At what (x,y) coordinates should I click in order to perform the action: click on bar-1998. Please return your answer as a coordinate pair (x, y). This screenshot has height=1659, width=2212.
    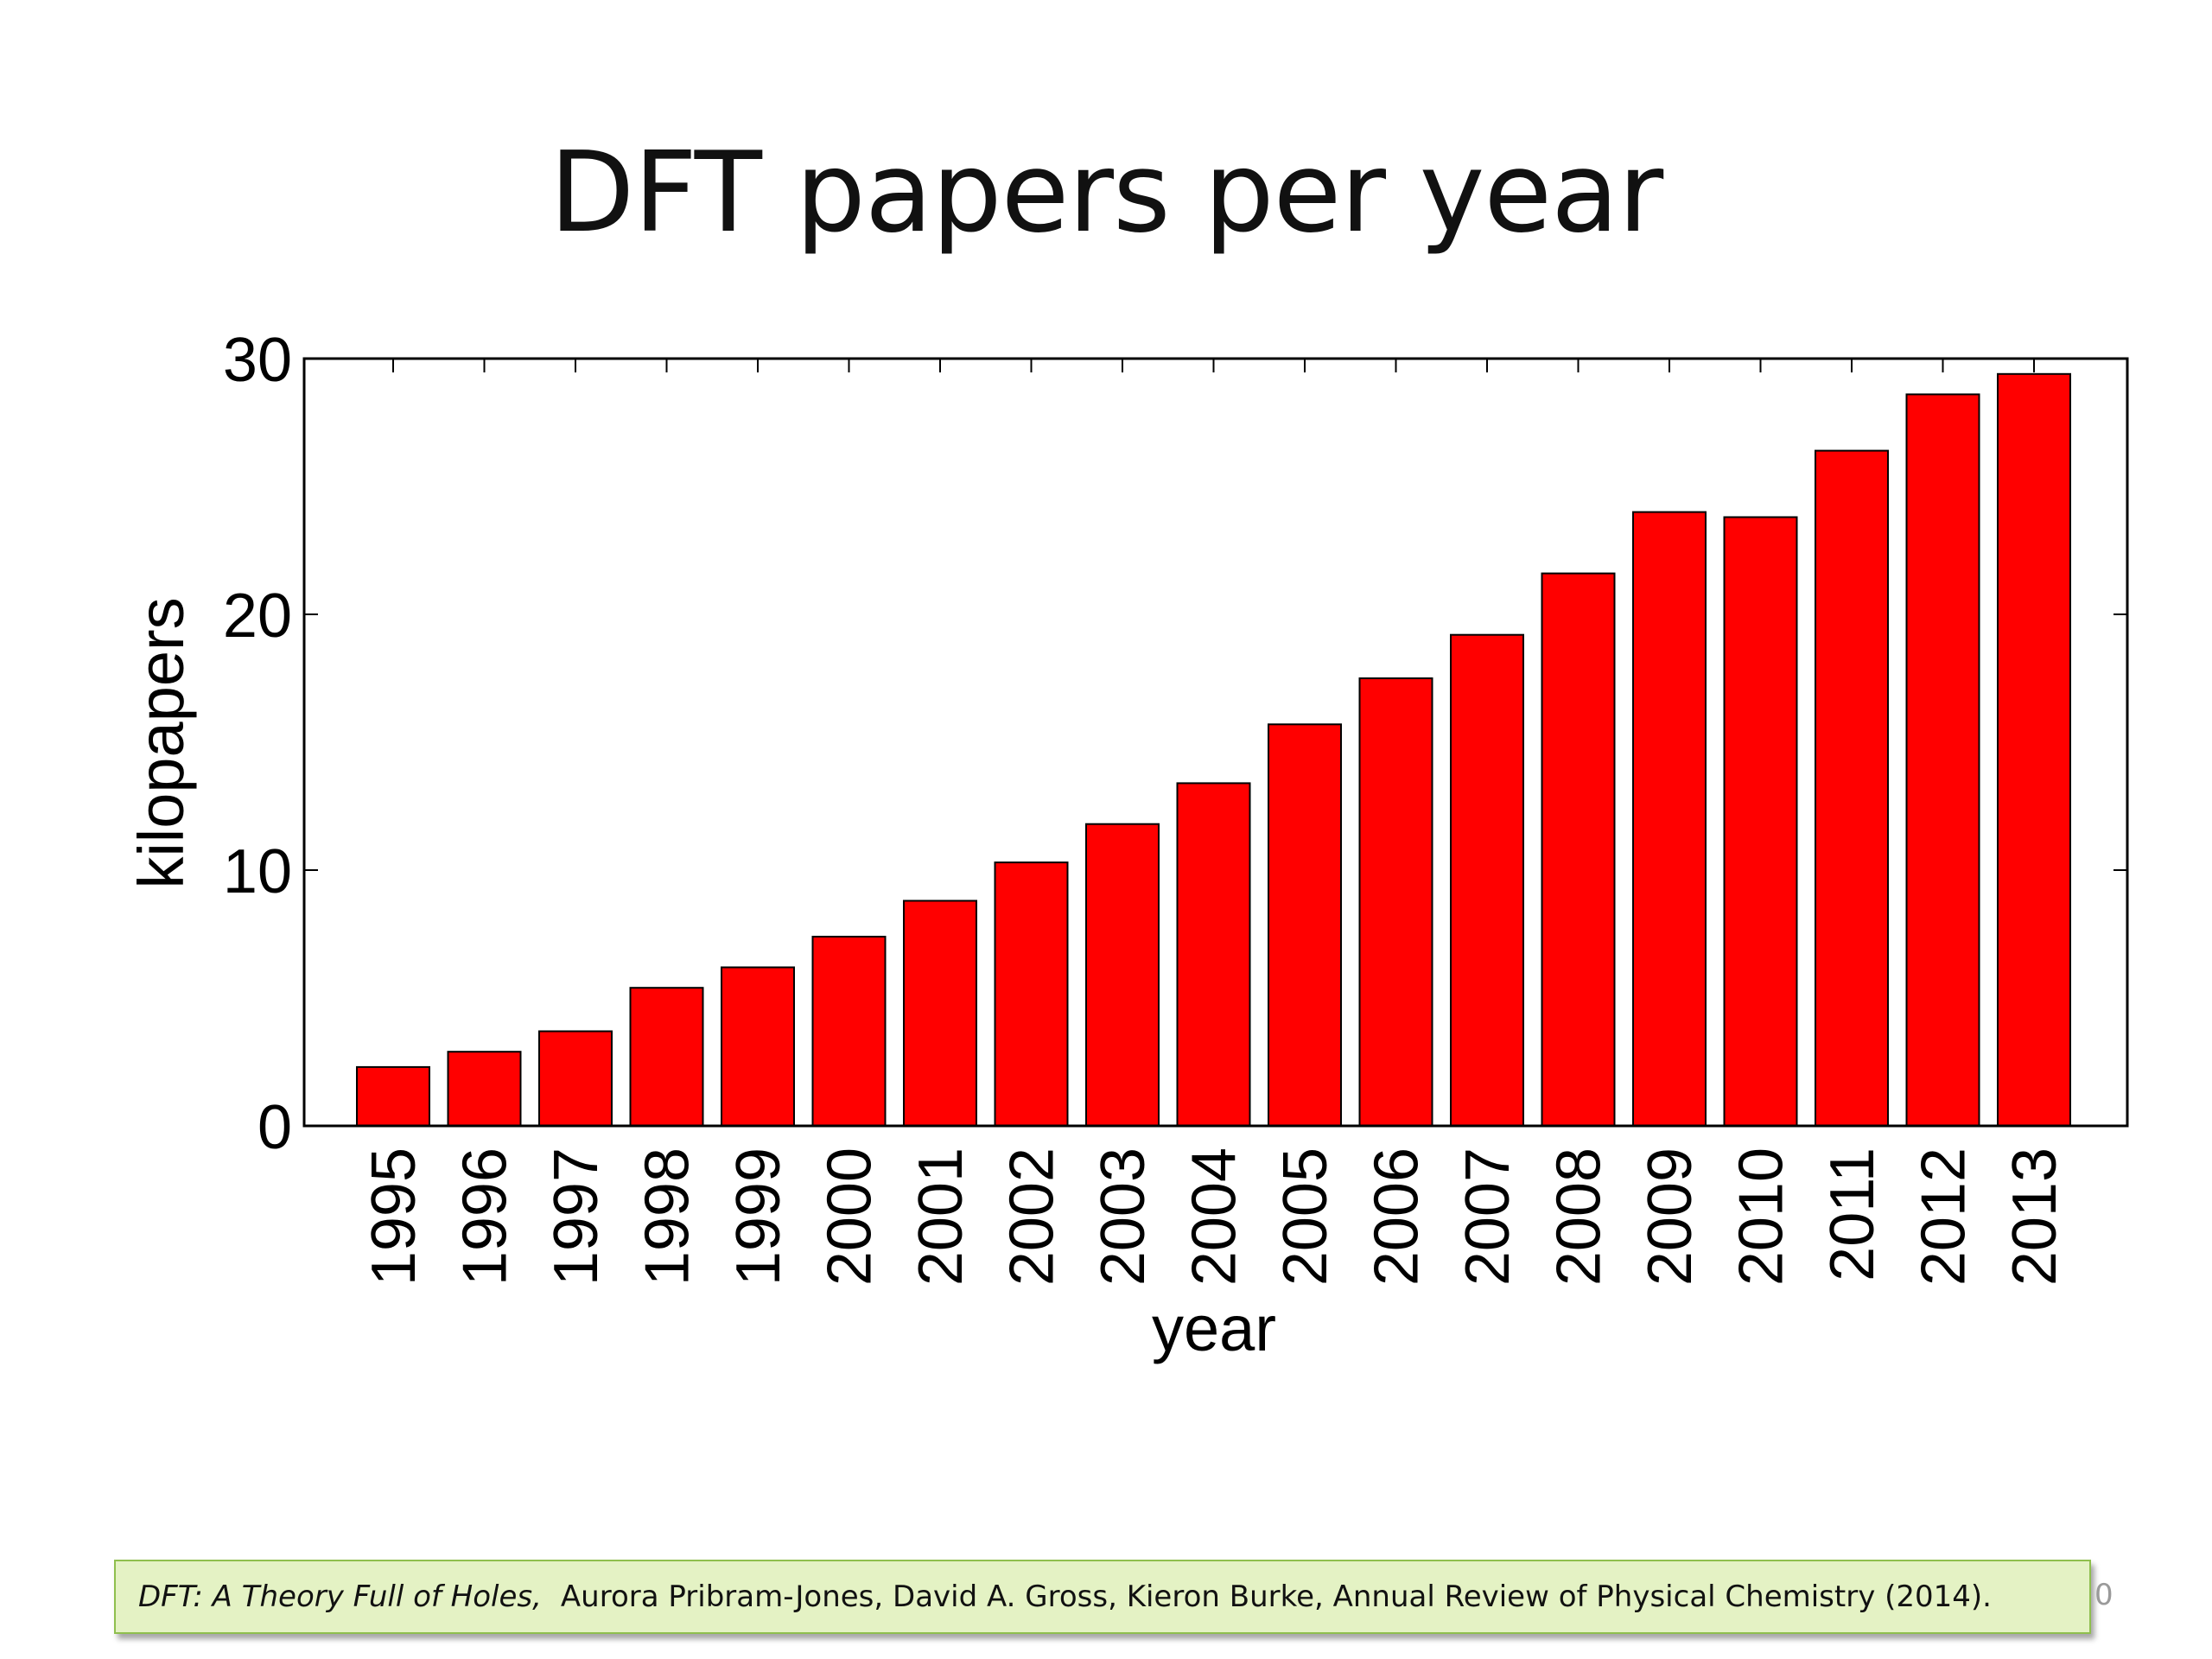
    Looking at the image, I should click on (666, 1057).